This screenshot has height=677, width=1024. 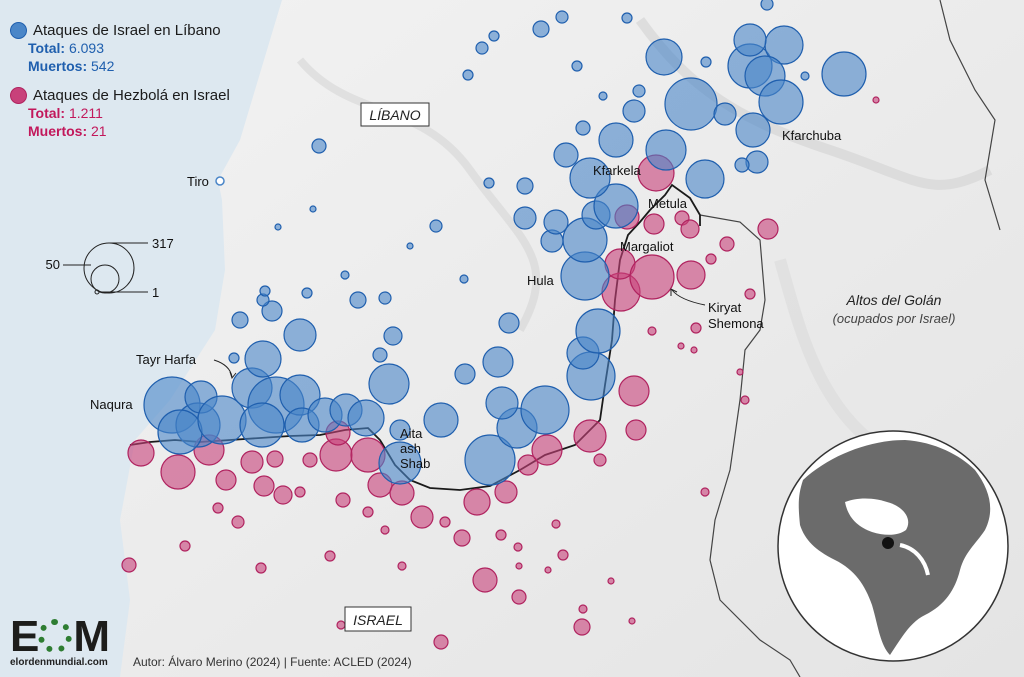 What do you see at coordinates (541, 280) in the screenshot?
I see `place-label-hula: Hula` at bounding box center [541, 280].